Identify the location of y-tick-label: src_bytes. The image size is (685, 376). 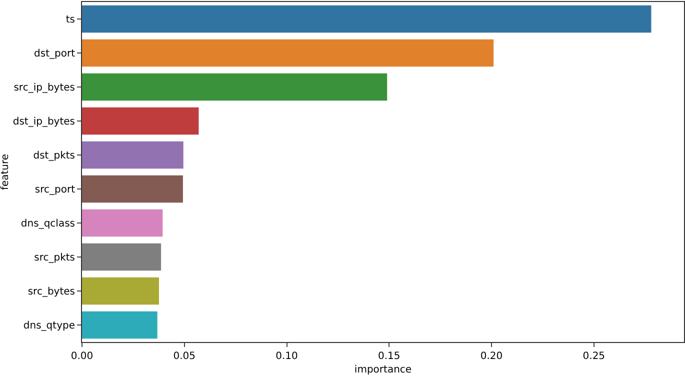
(51, 292).